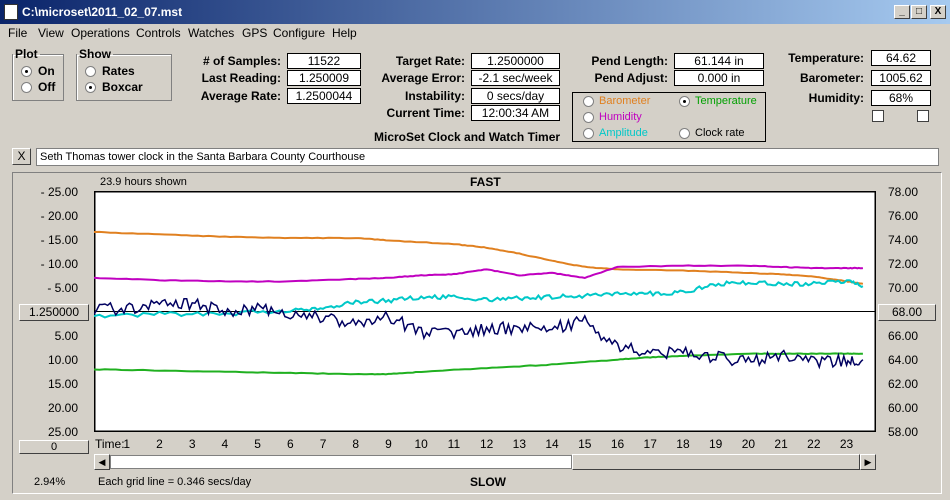  I want to click on scroll-left-button: ◀, so click(102, 462).